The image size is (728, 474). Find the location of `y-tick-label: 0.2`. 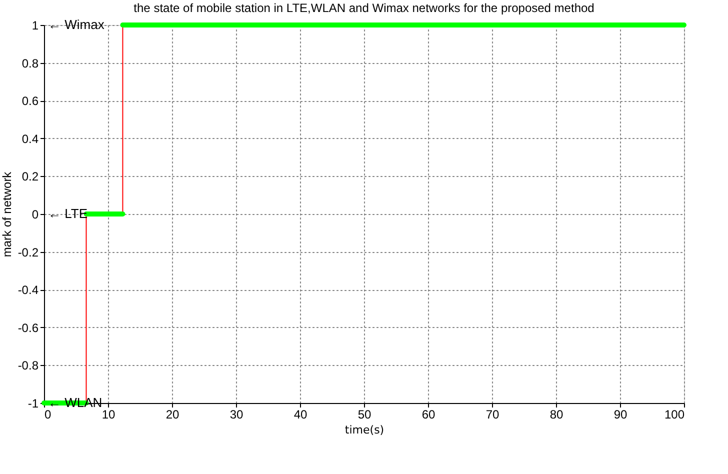

y-tick-label: 0.2 is located at coordinates (30, 177).